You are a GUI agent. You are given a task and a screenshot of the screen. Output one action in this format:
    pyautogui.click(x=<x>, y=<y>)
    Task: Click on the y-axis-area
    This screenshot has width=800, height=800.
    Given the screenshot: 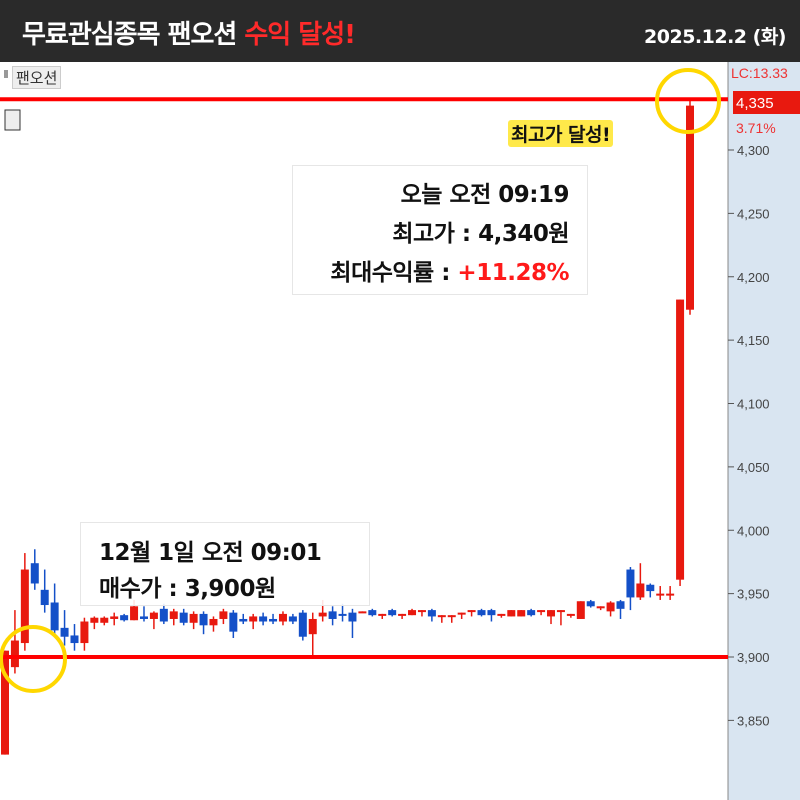 What is the action you would take?
    pyautogui.click(x=764, y=431)
    